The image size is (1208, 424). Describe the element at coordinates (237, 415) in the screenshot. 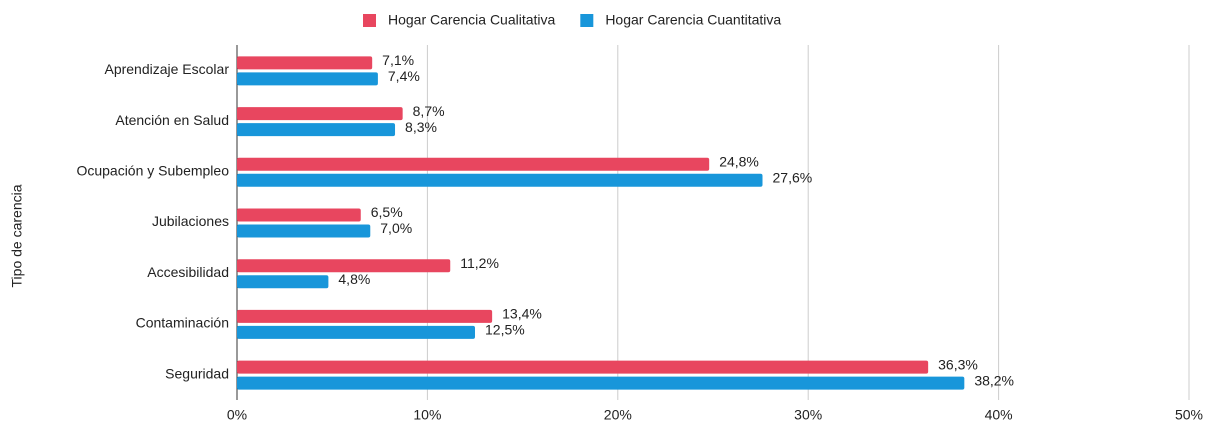

I see `x-tick-label: 0%` at that location.